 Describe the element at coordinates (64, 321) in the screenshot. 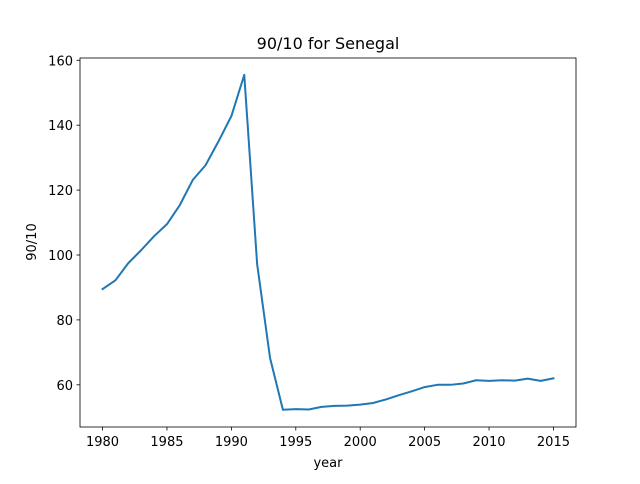

I see `y-tick-label: 80` at that location.